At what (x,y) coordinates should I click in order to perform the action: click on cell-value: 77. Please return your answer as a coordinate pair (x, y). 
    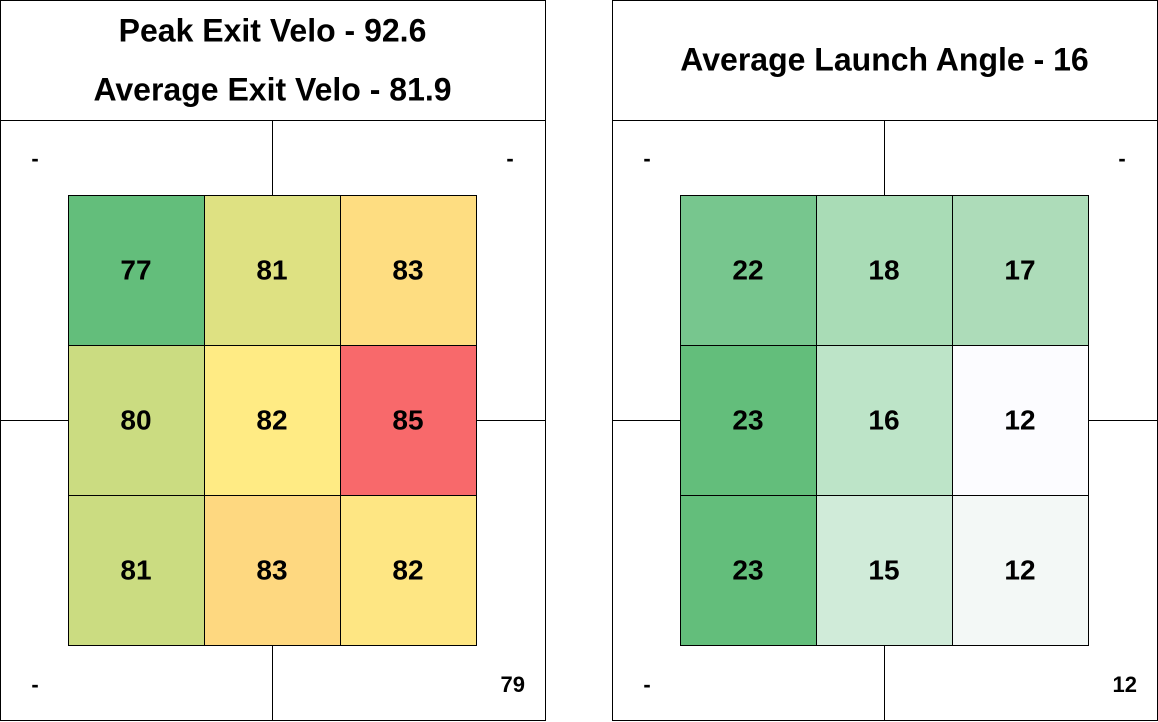
    Looking at the image, I should click on (135, 269).